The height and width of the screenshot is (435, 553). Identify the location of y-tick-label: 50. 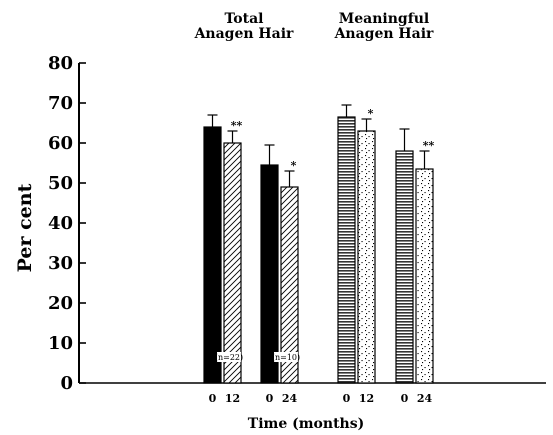
(60, 183).